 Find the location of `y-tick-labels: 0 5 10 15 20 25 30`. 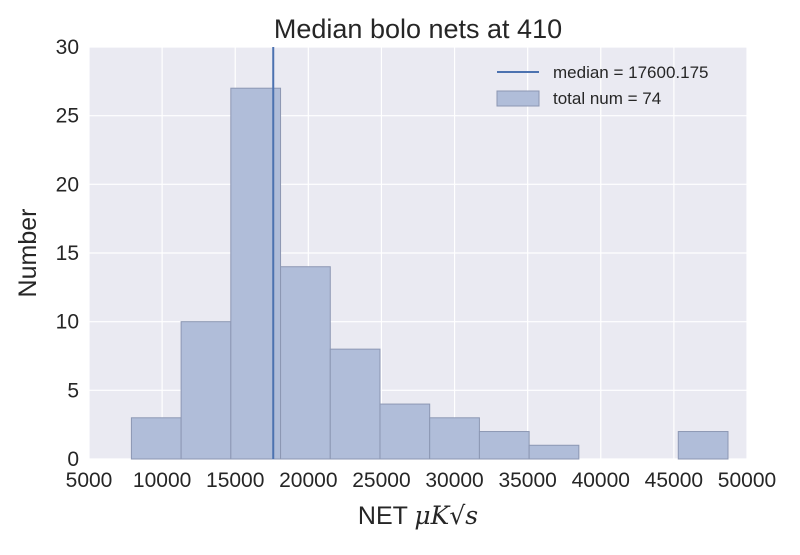

y-tick-labels: 0 5 10 15 20 25 30 is located at coordinates (67, 253).